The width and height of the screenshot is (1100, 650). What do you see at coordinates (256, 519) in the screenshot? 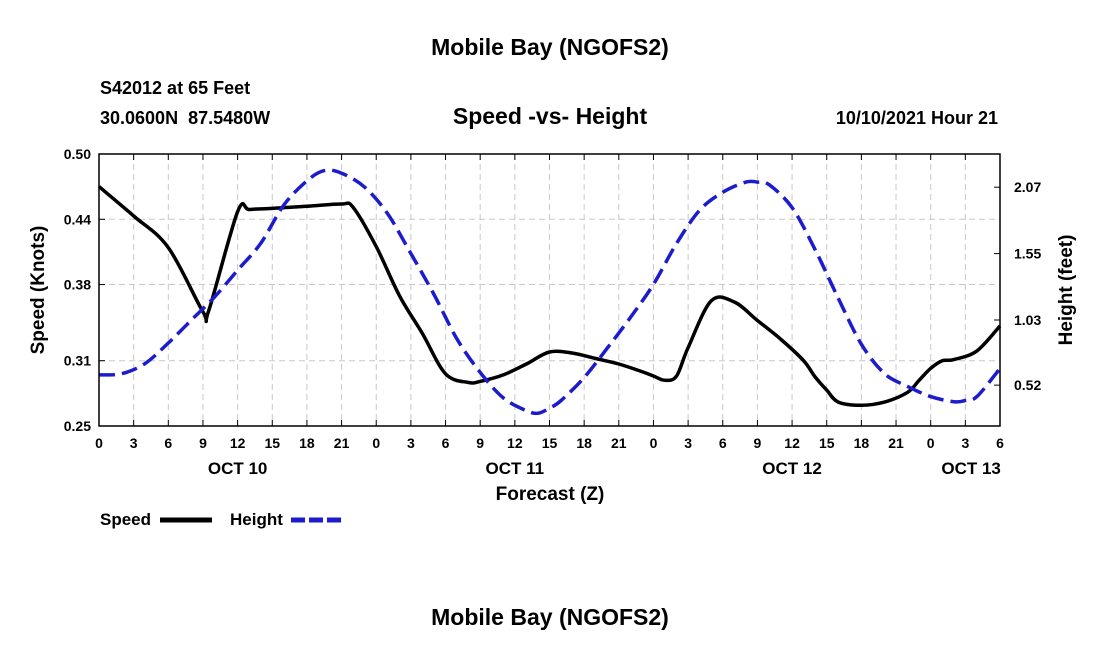
I see `legend-height-label: Height` at bounding box center [256, 519].